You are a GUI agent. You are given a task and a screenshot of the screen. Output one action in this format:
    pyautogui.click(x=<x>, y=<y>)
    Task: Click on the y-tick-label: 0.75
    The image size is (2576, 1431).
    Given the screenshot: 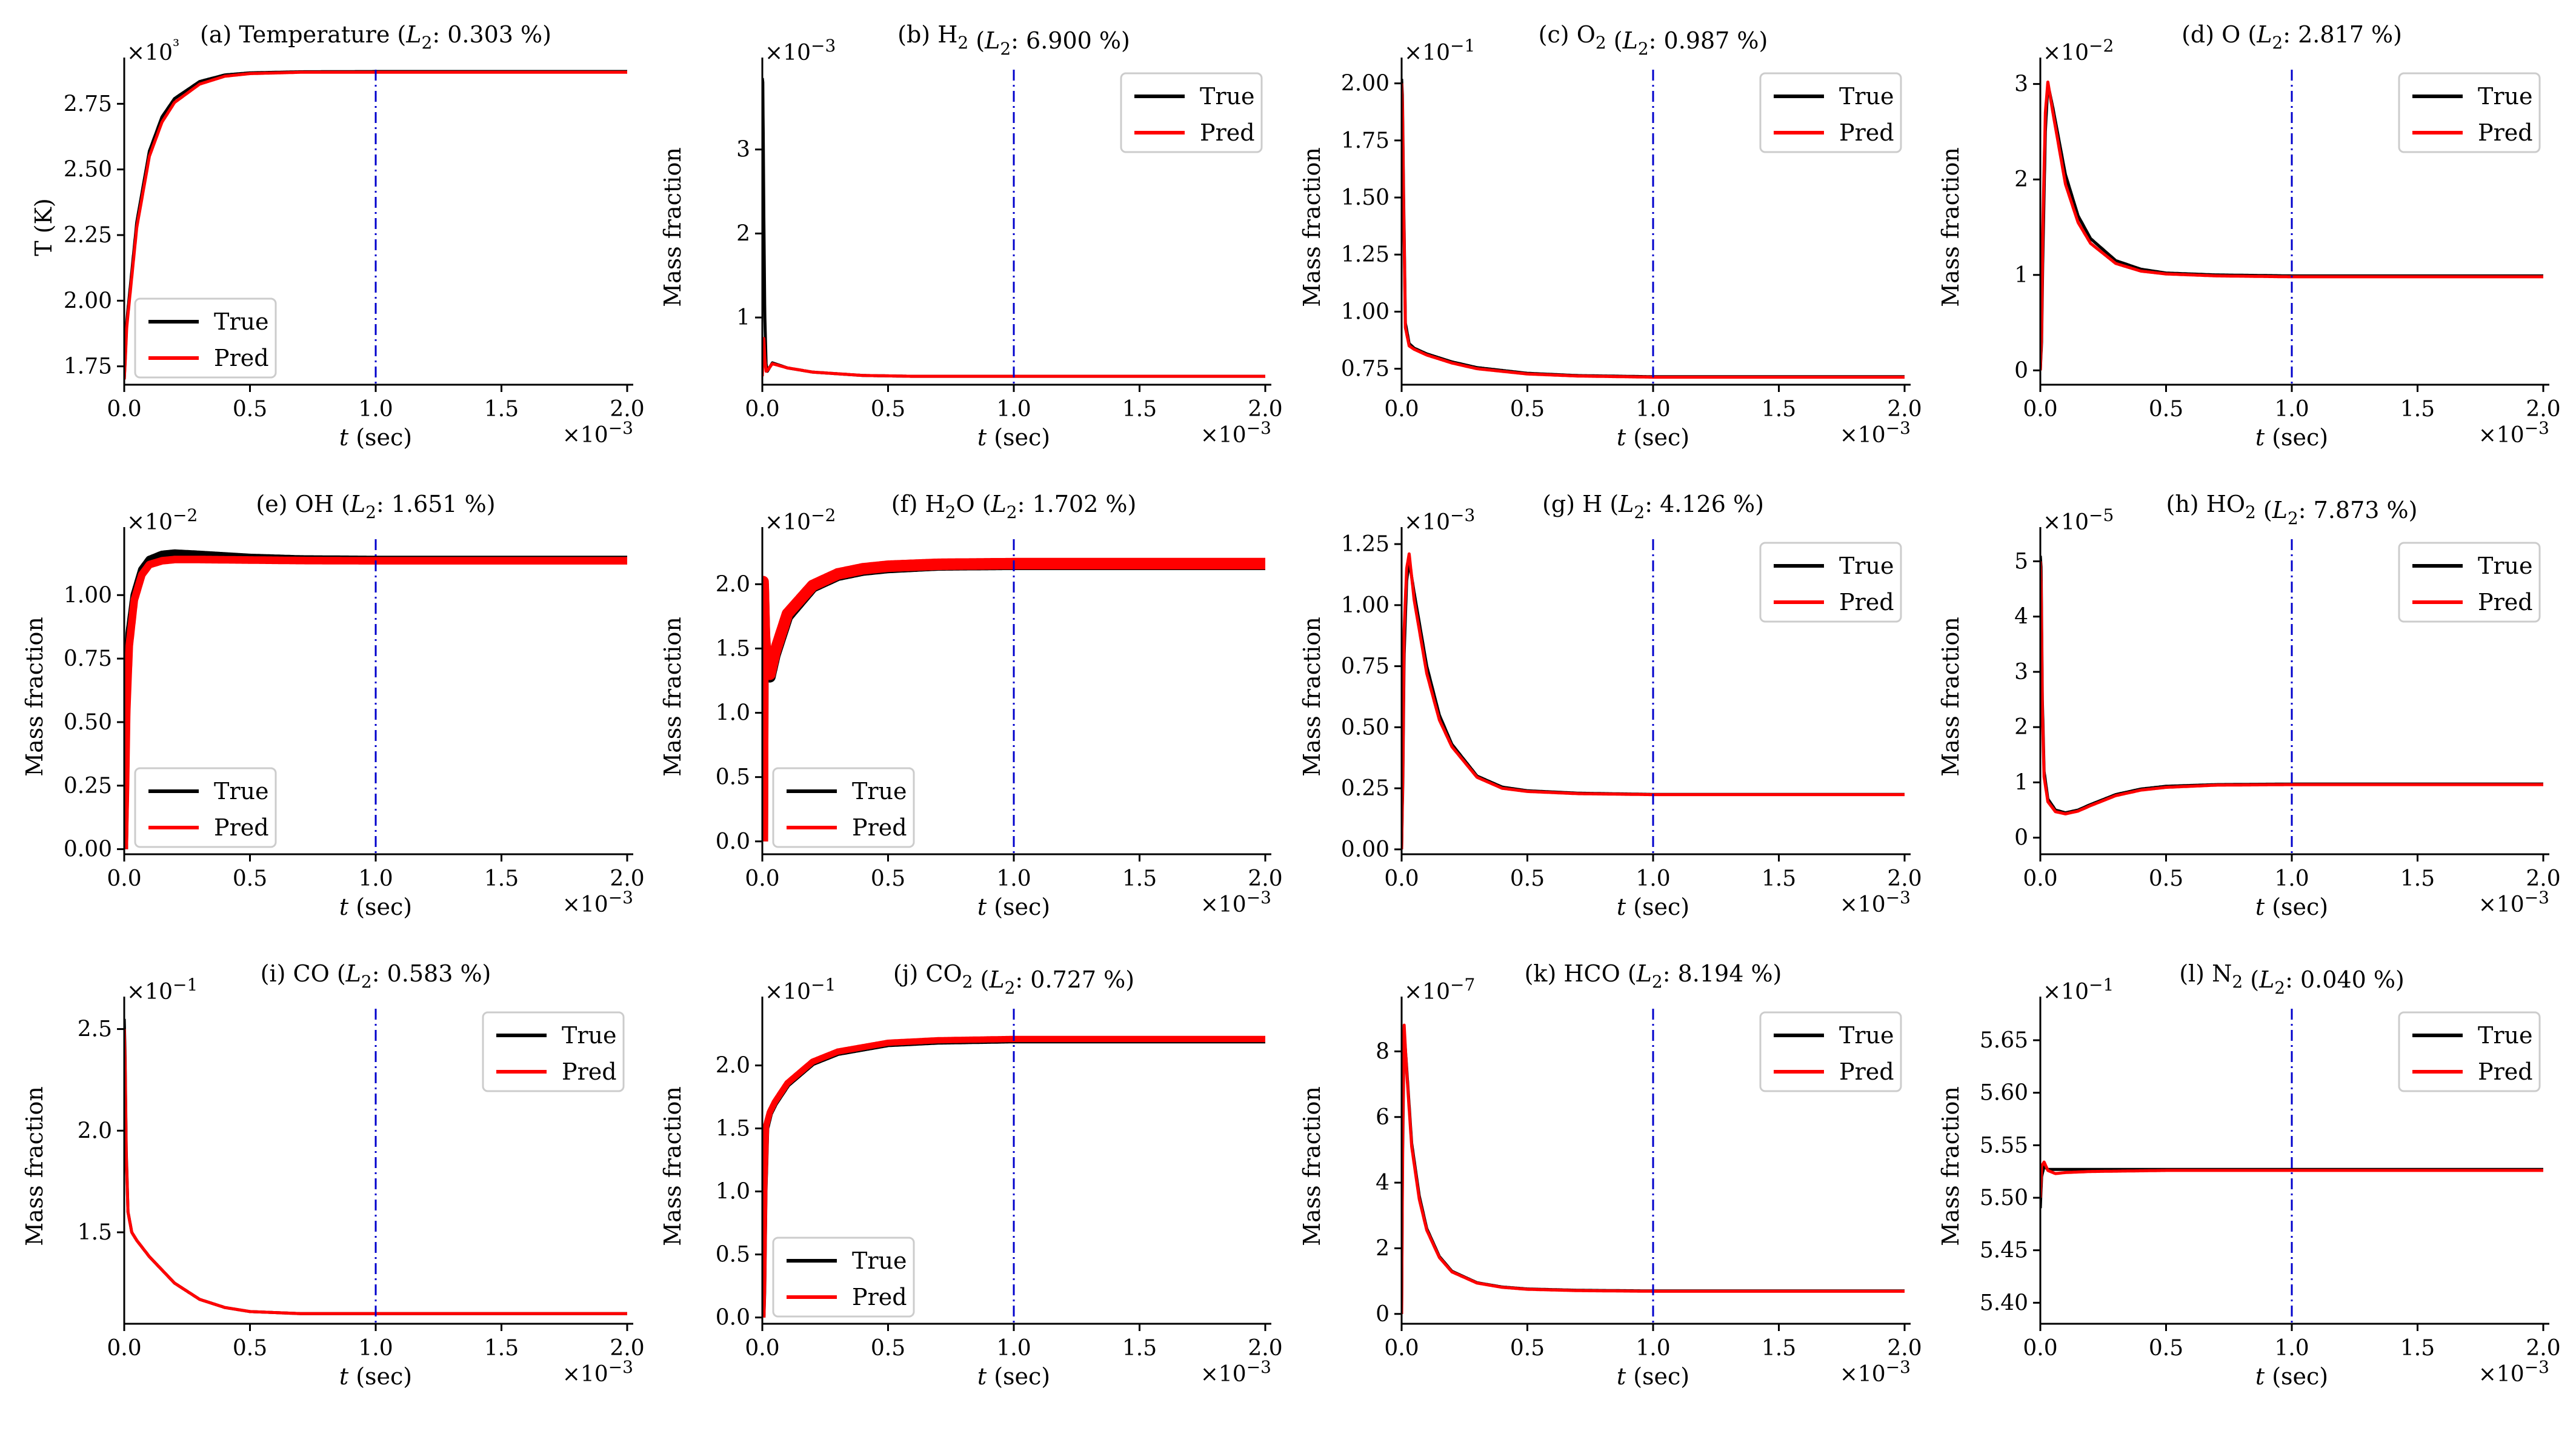 What is the action you would take?
    pyautogui.click(x=88, y=658)
    